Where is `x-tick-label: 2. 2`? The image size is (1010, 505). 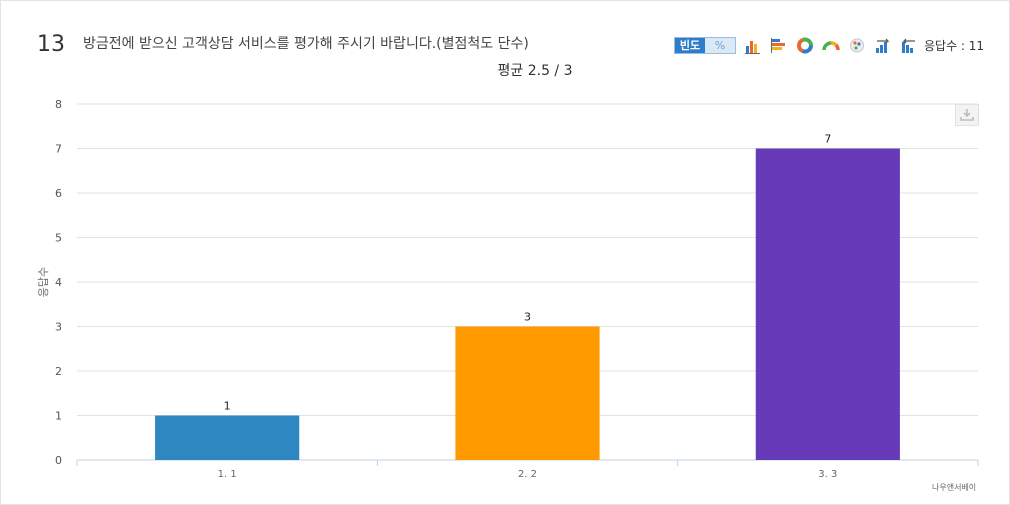 x-tick-label: 2. 2 is located at coordinates (527, 474).